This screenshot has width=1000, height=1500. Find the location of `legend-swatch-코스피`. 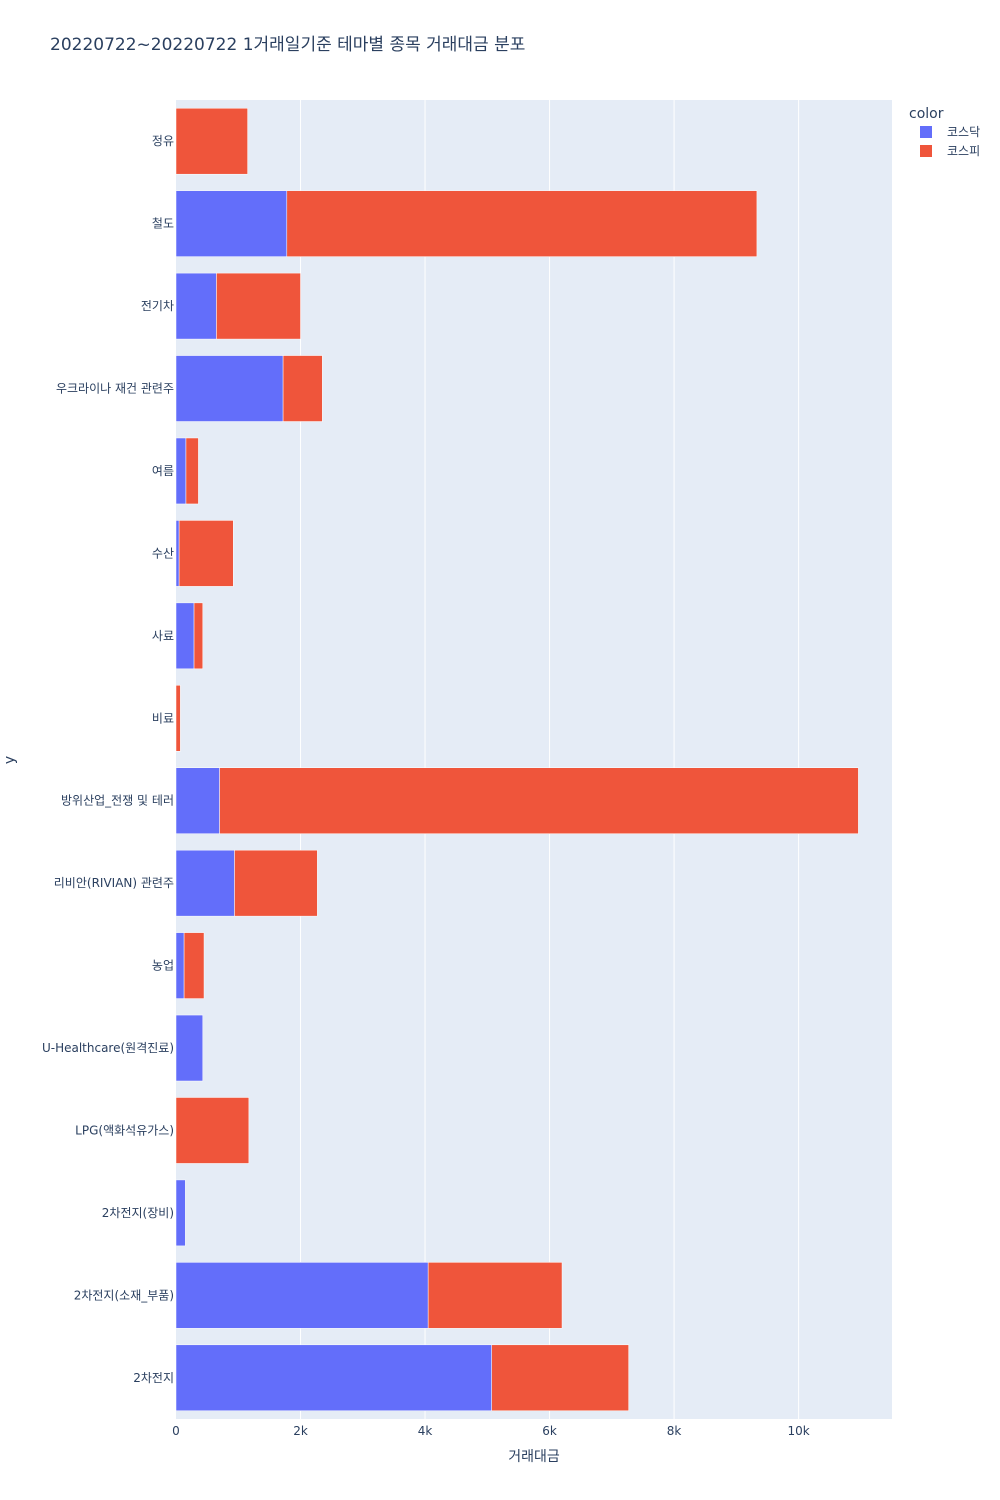

legend-swatch-코스피 is located at coordinates (926, 151).